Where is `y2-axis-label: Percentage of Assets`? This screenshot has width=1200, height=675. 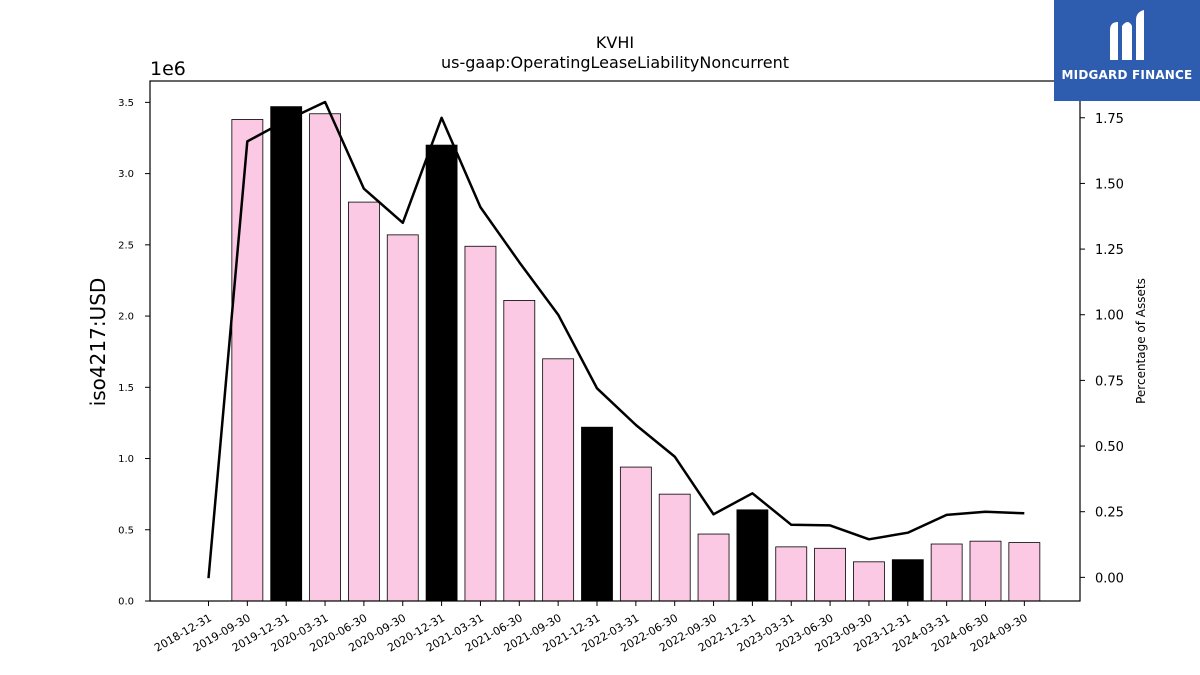 y2-axis-label: Percentage of Assets is located at coordinates (1141, 341).